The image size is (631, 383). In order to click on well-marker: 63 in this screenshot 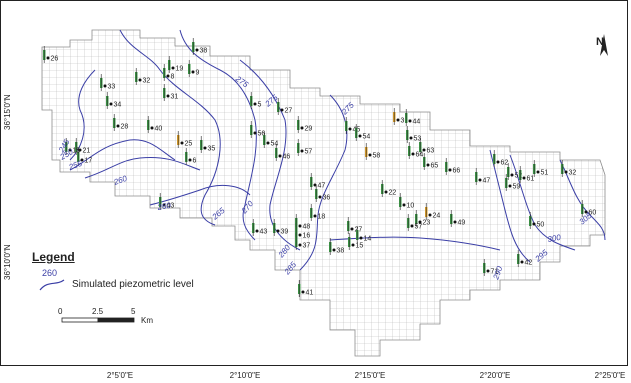, I will do `click(426, 146)`.